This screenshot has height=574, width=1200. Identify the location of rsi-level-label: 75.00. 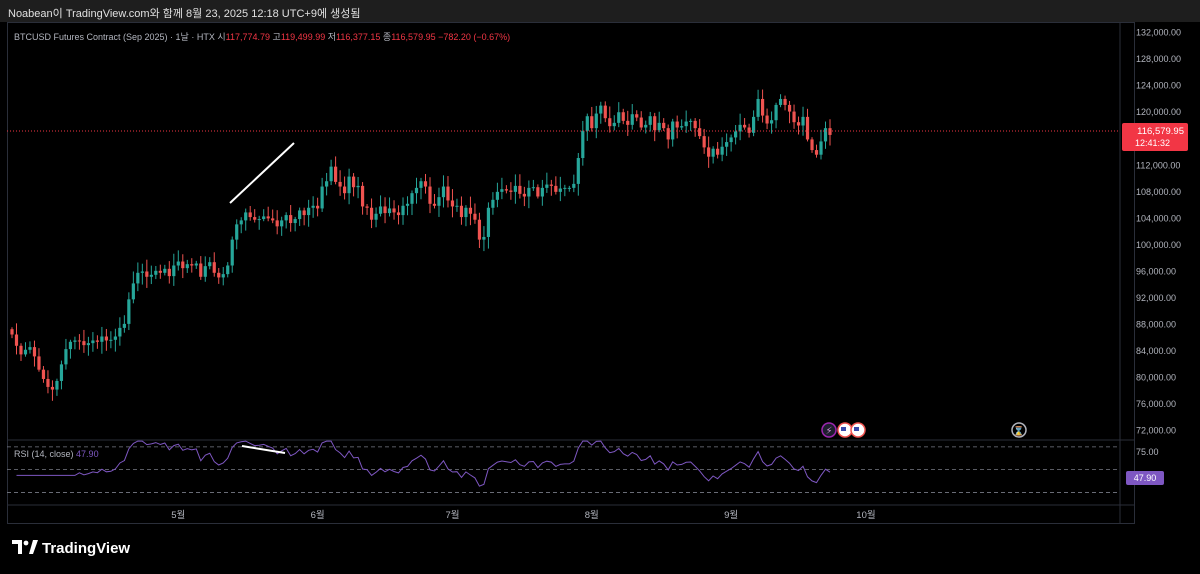
(1147, 452).